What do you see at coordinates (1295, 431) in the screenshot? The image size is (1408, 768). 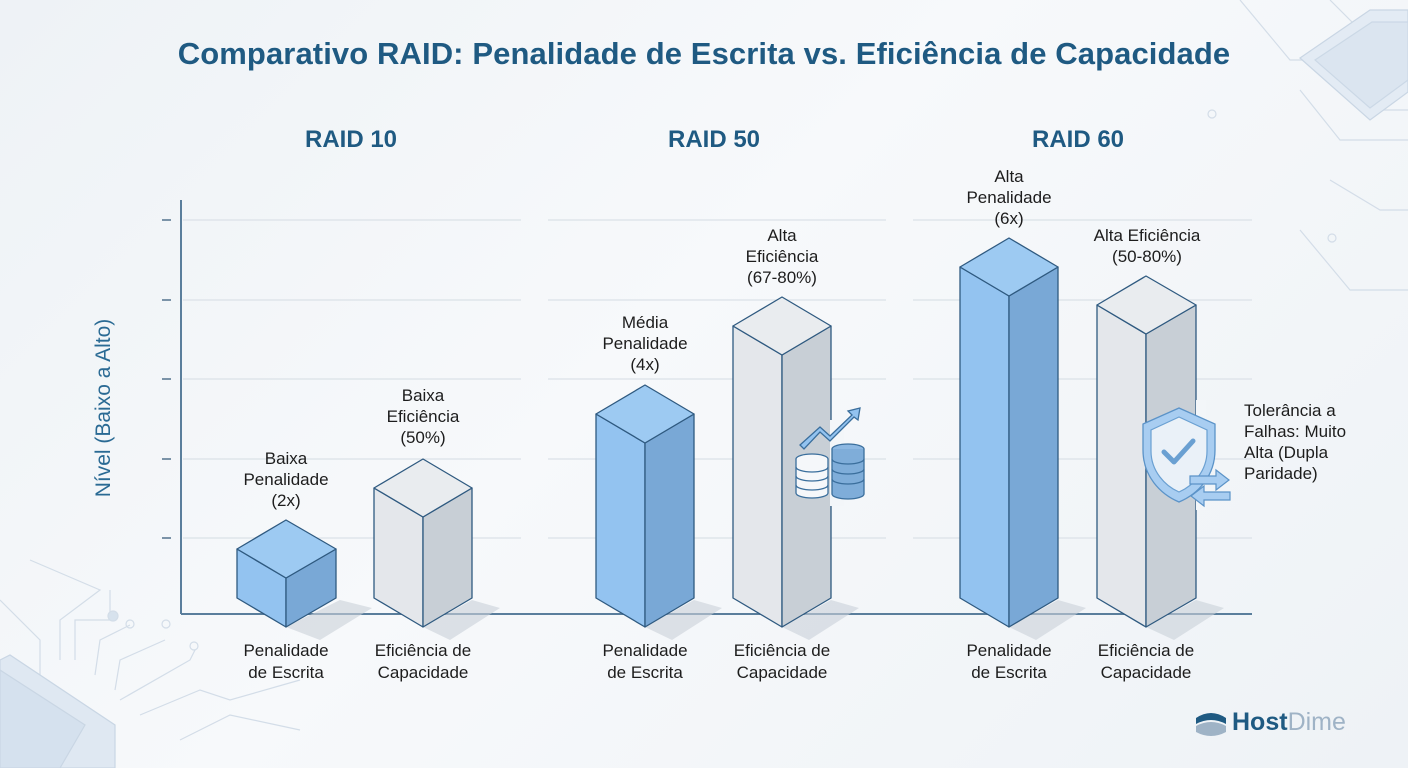 I see `annotation-line: Falhas: Muito` at bounding box center [1295, 431].